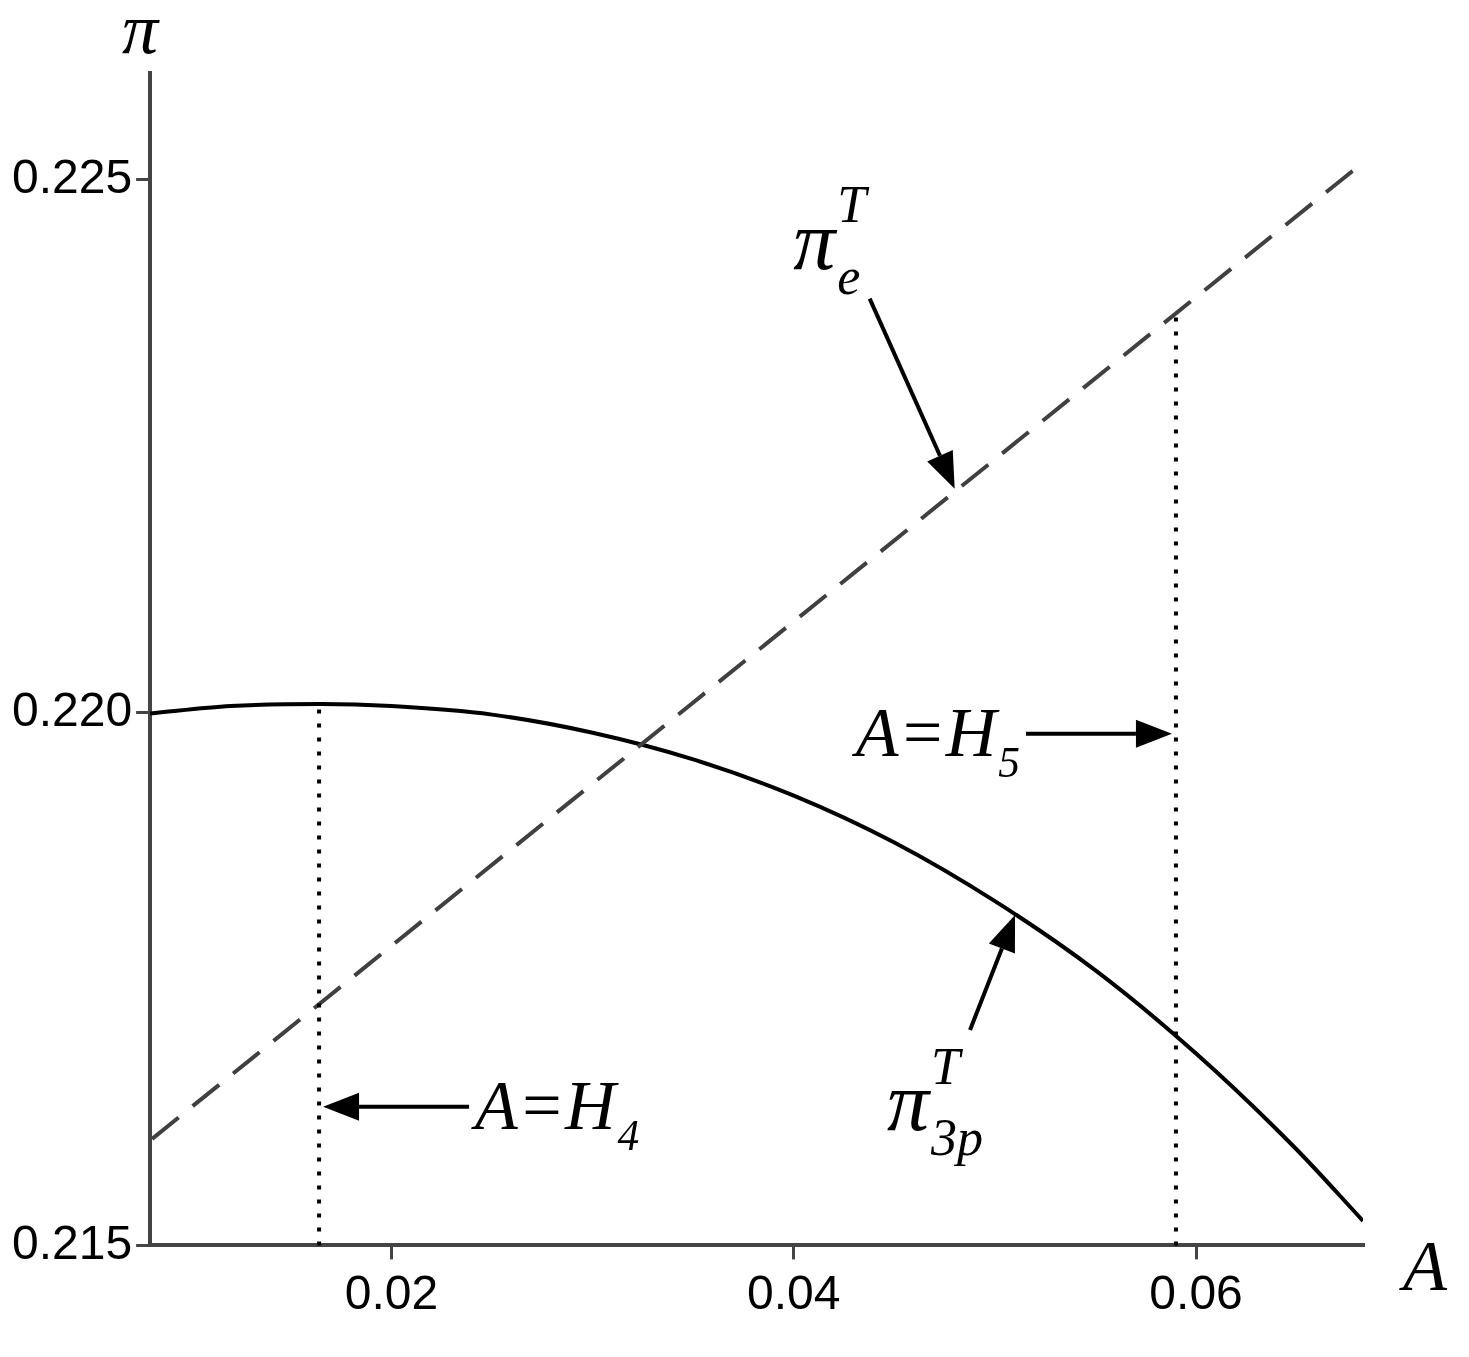 Image resolution: width=1469 pixels, height=1357 pixels. Describe the element at coordinates (391, 1293) in the screenshot. I see `x-tick-label: 0.02` at that location.